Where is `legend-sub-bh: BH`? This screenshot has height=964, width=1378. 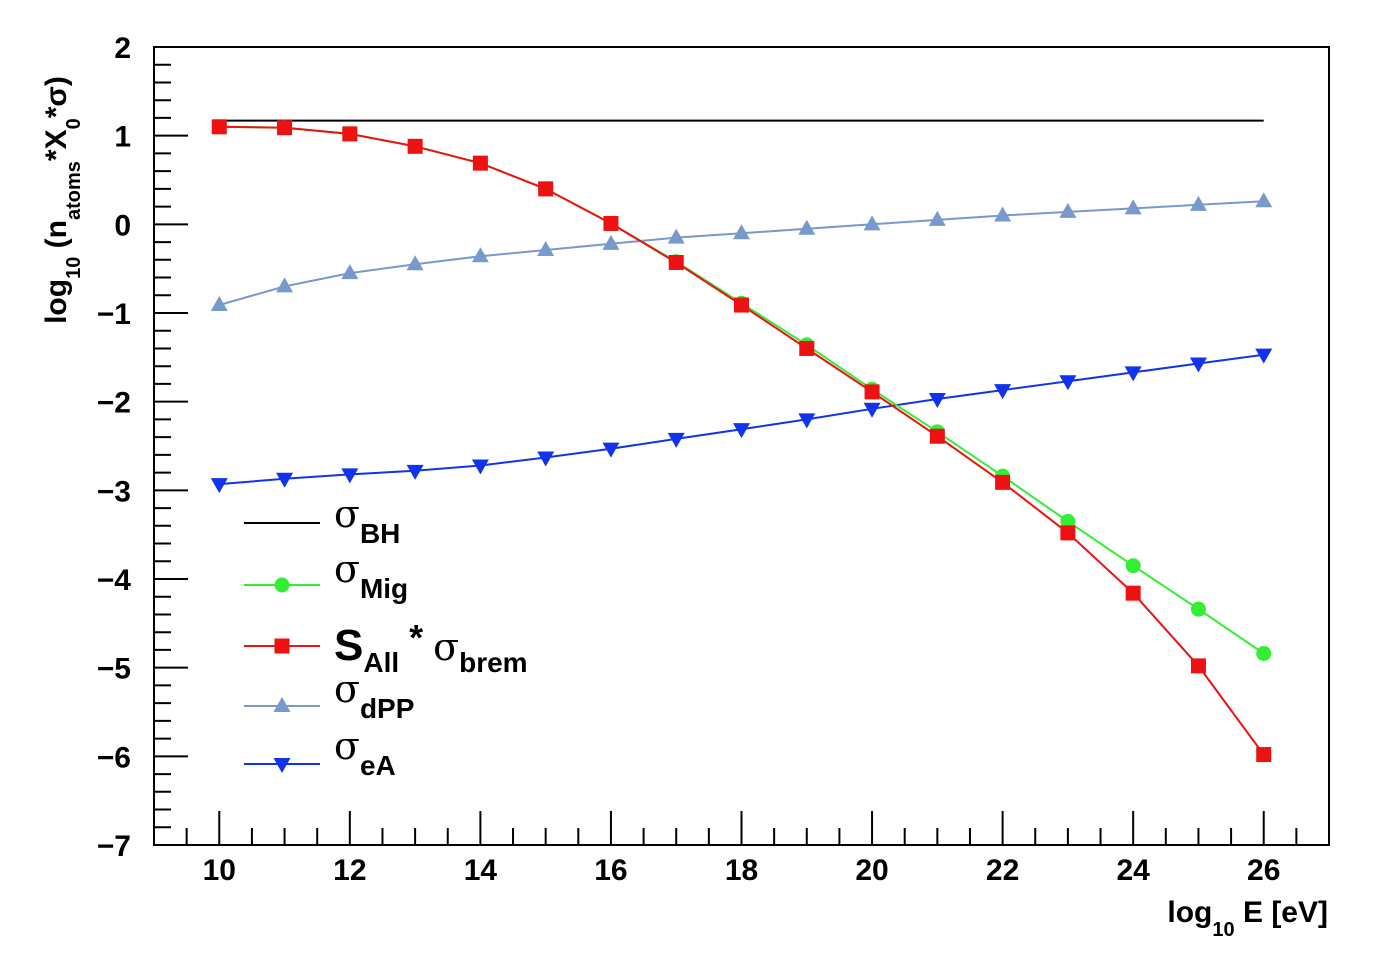 legend-sub-bh: BH is located at coordinates (380, 533).